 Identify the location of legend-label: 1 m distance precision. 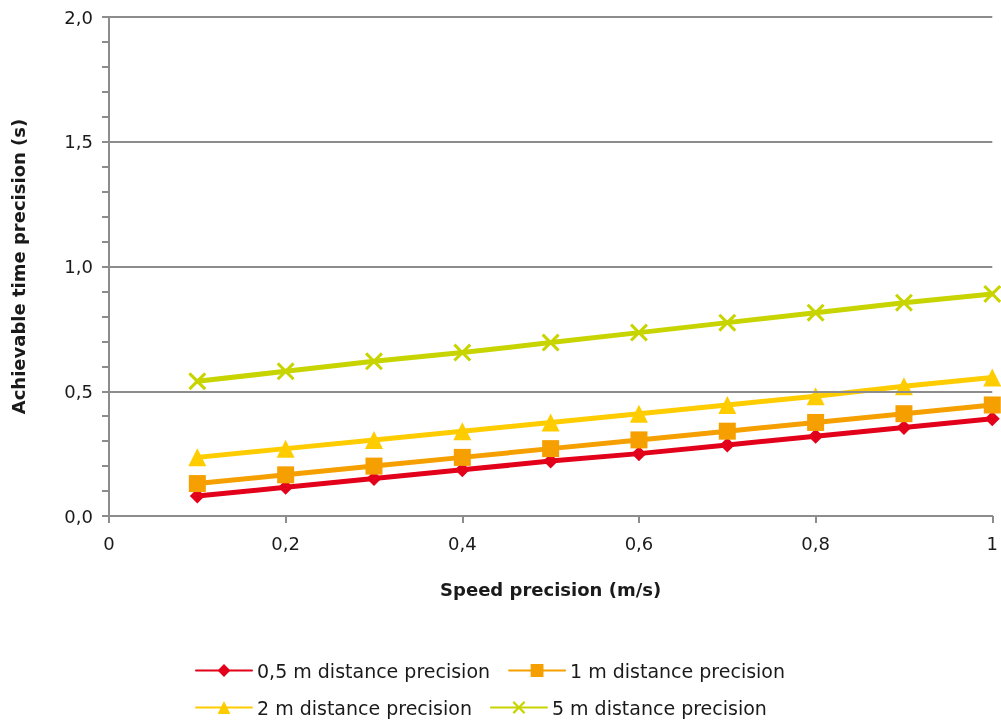
(677, 670).